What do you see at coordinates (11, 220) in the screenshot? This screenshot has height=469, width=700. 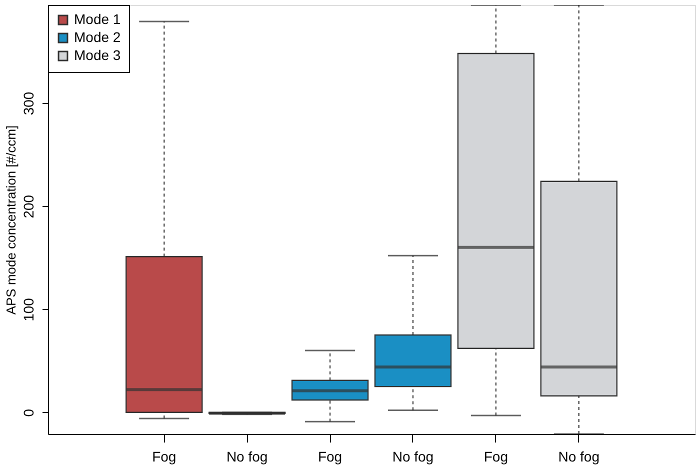 I see `y-axis-title: APS mode concentration [#/ccm]` at bounding box center [11, 220].